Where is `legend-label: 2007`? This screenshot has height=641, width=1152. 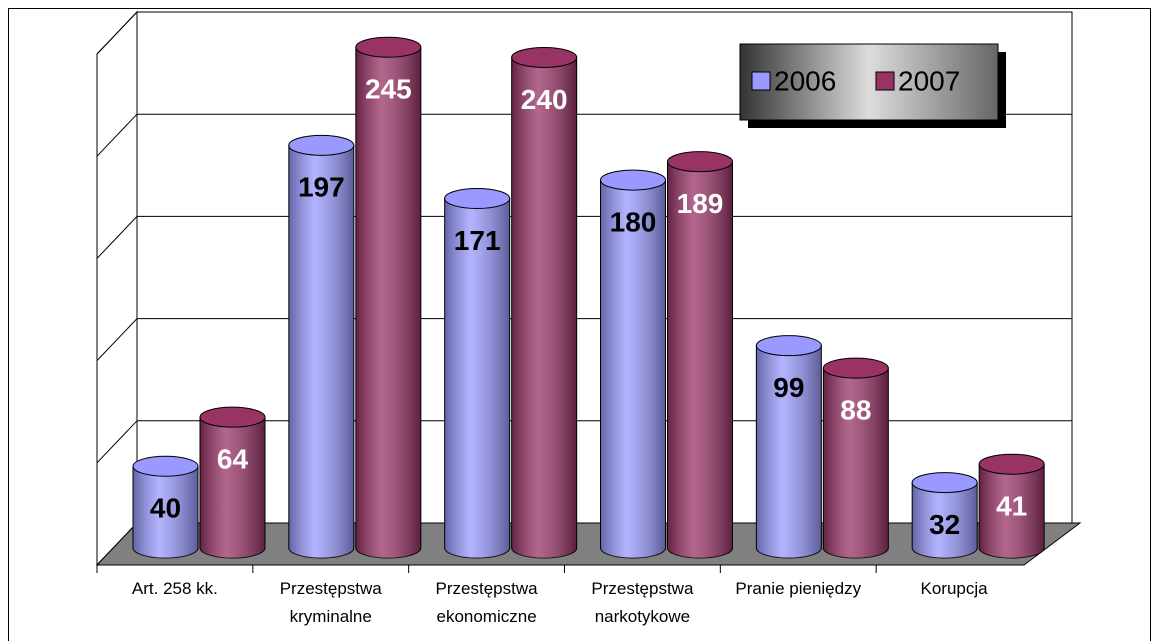 legend-label: 2007 is located at coordinates (929, 80).